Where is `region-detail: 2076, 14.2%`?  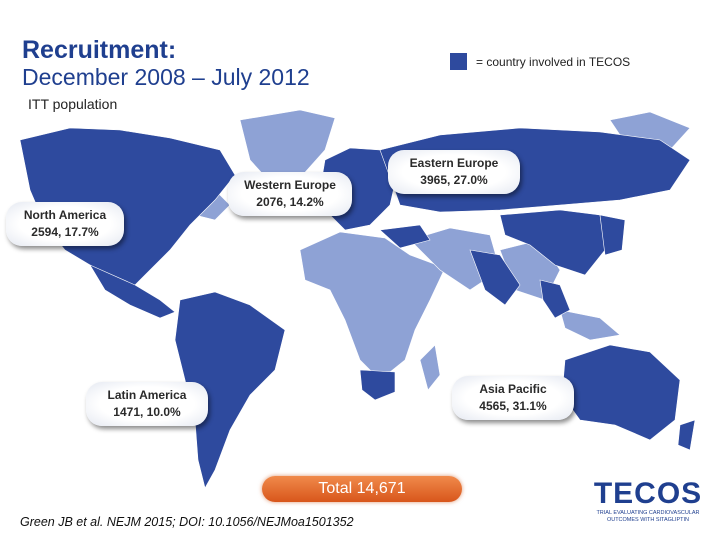
region-detail: 2076, 14.2% is located at coordinates (290, 202).